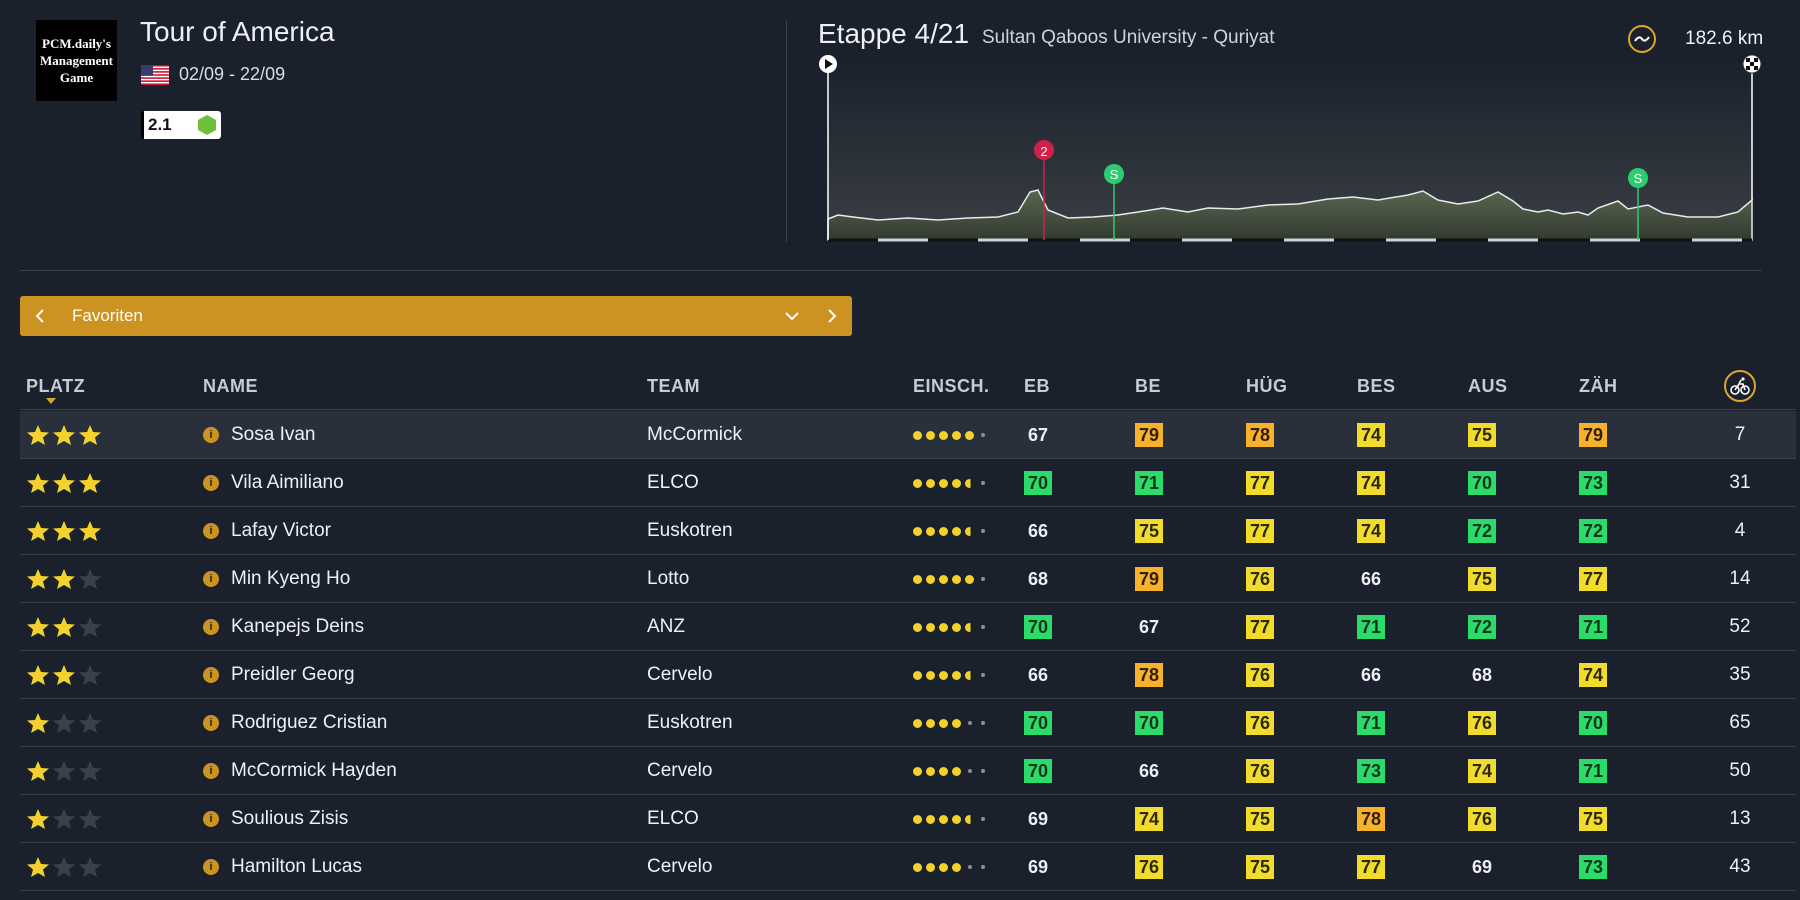 The image size is (1800, 900). I want to click on stat-cell-aus: 75, so click(1482, 435).